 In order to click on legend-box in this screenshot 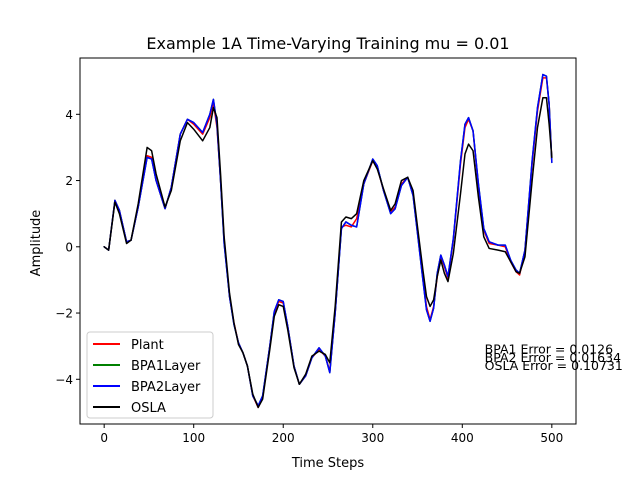, I will do `click(150, 375)`.